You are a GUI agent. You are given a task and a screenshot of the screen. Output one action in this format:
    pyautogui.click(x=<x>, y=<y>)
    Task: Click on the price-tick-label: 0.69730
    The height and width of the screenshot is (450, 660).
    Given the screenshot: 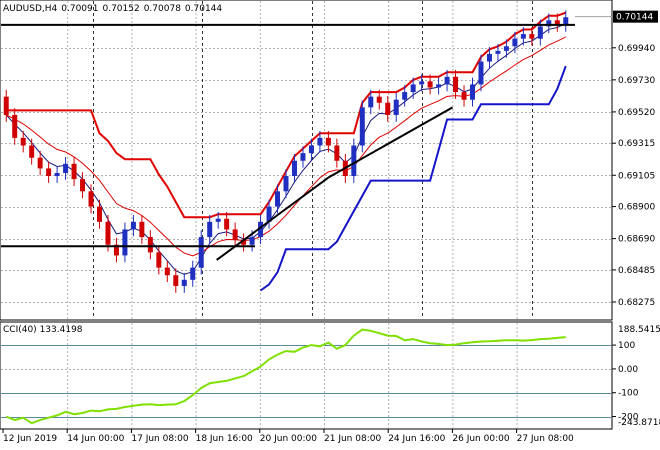 What is the action you would take?
    pyautogui.click(x=636, y=81)
    